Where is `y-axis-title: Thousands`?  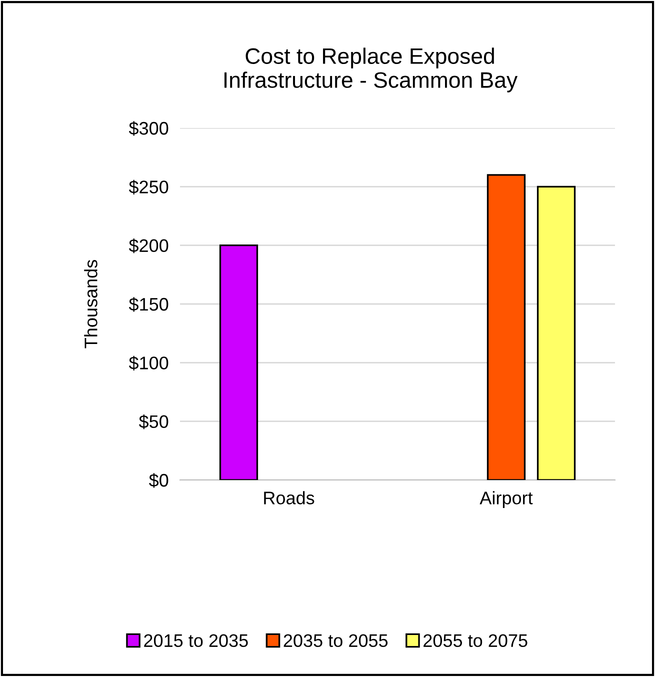 y-axis-title: Thousands is located at coordinates (91, 304).